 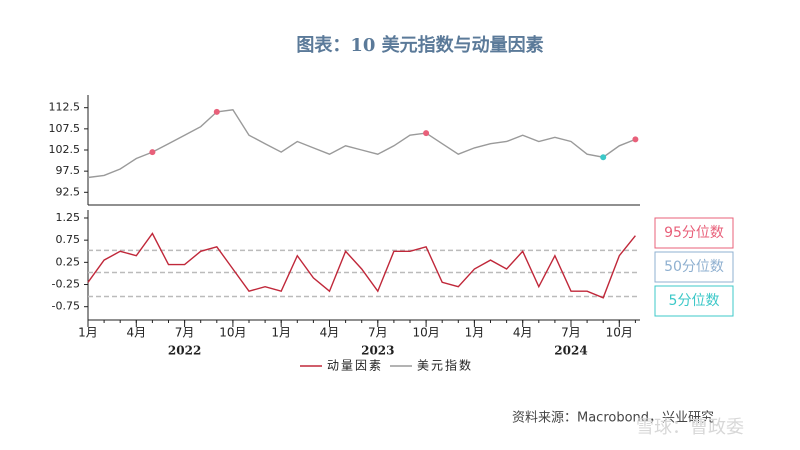 What do you see at coordinates (570, 351) in the screenshot?
I see `year-label: 2024` at bounding box center [570, 351].